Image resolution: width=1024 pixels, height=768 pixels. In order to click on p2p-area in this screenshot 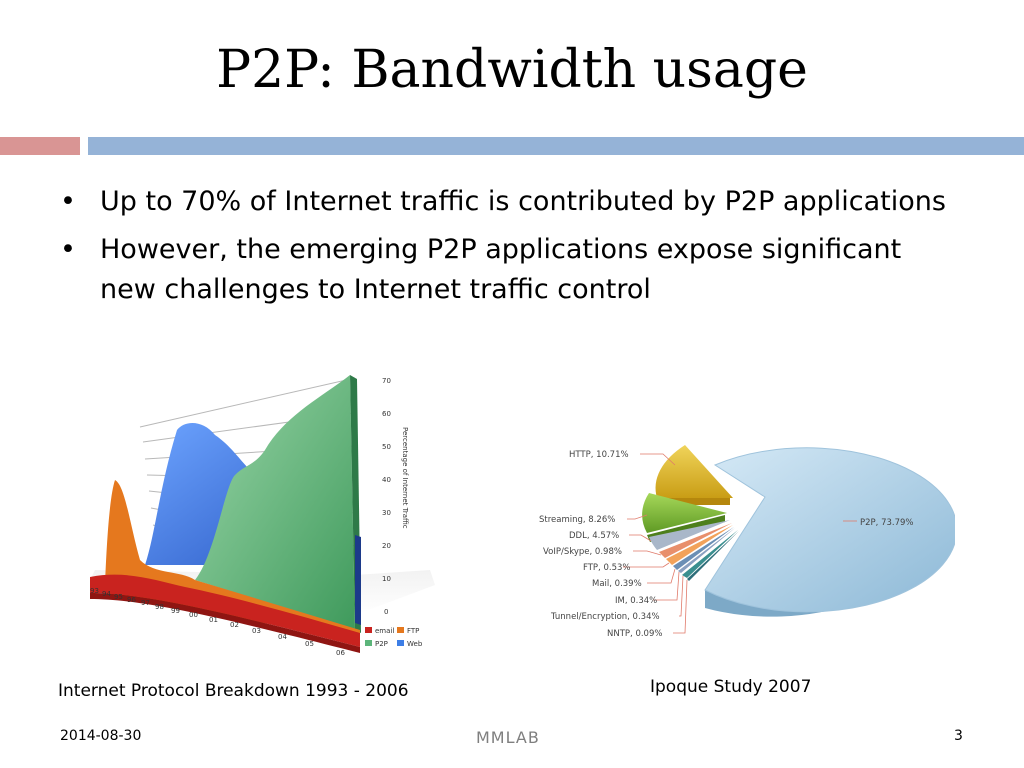, I will do `click(275, 502)`.